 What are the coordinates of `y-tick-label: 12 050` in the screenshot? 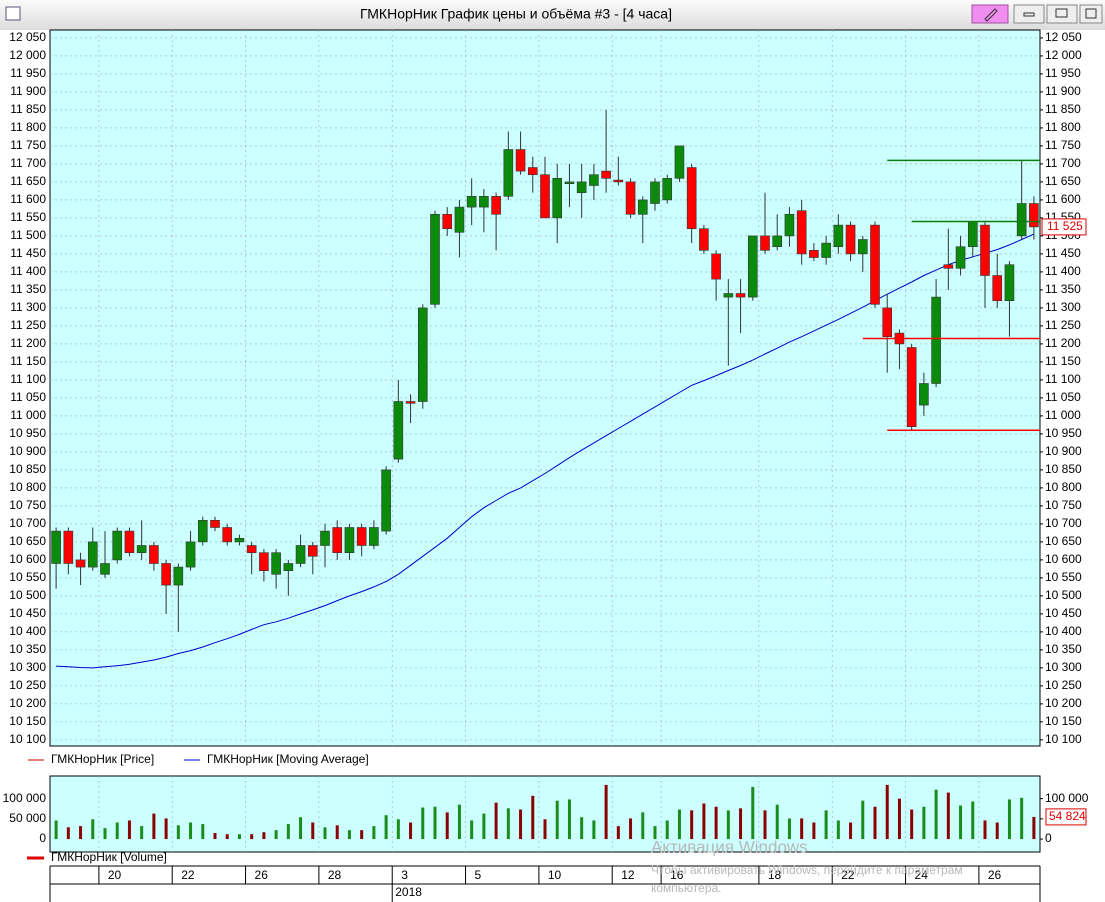 It's located at (27, 37).